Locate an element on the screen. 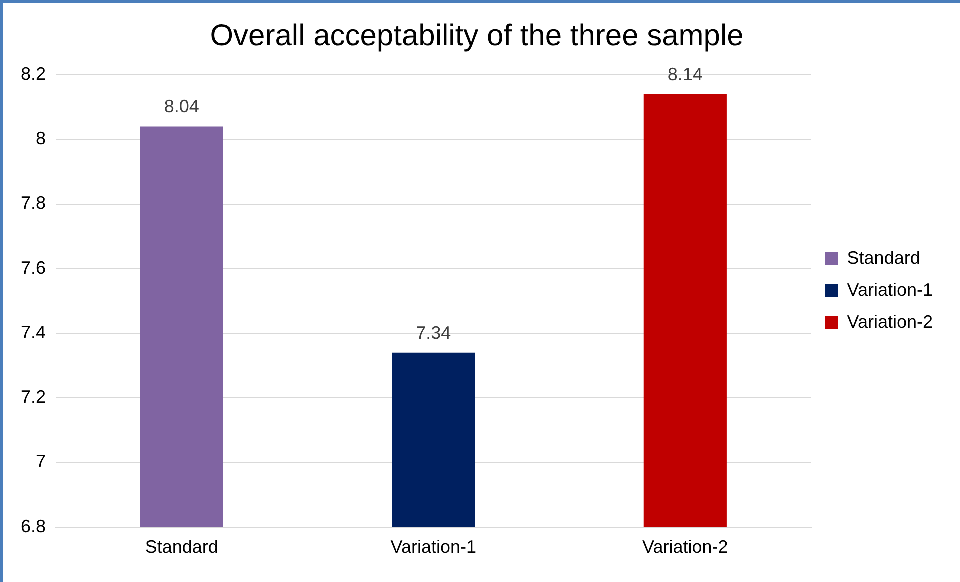 The width and height of the screenshot is (960, 582). chart-title: Overall acceptability of the three sample is located at coordinates (477, 35).